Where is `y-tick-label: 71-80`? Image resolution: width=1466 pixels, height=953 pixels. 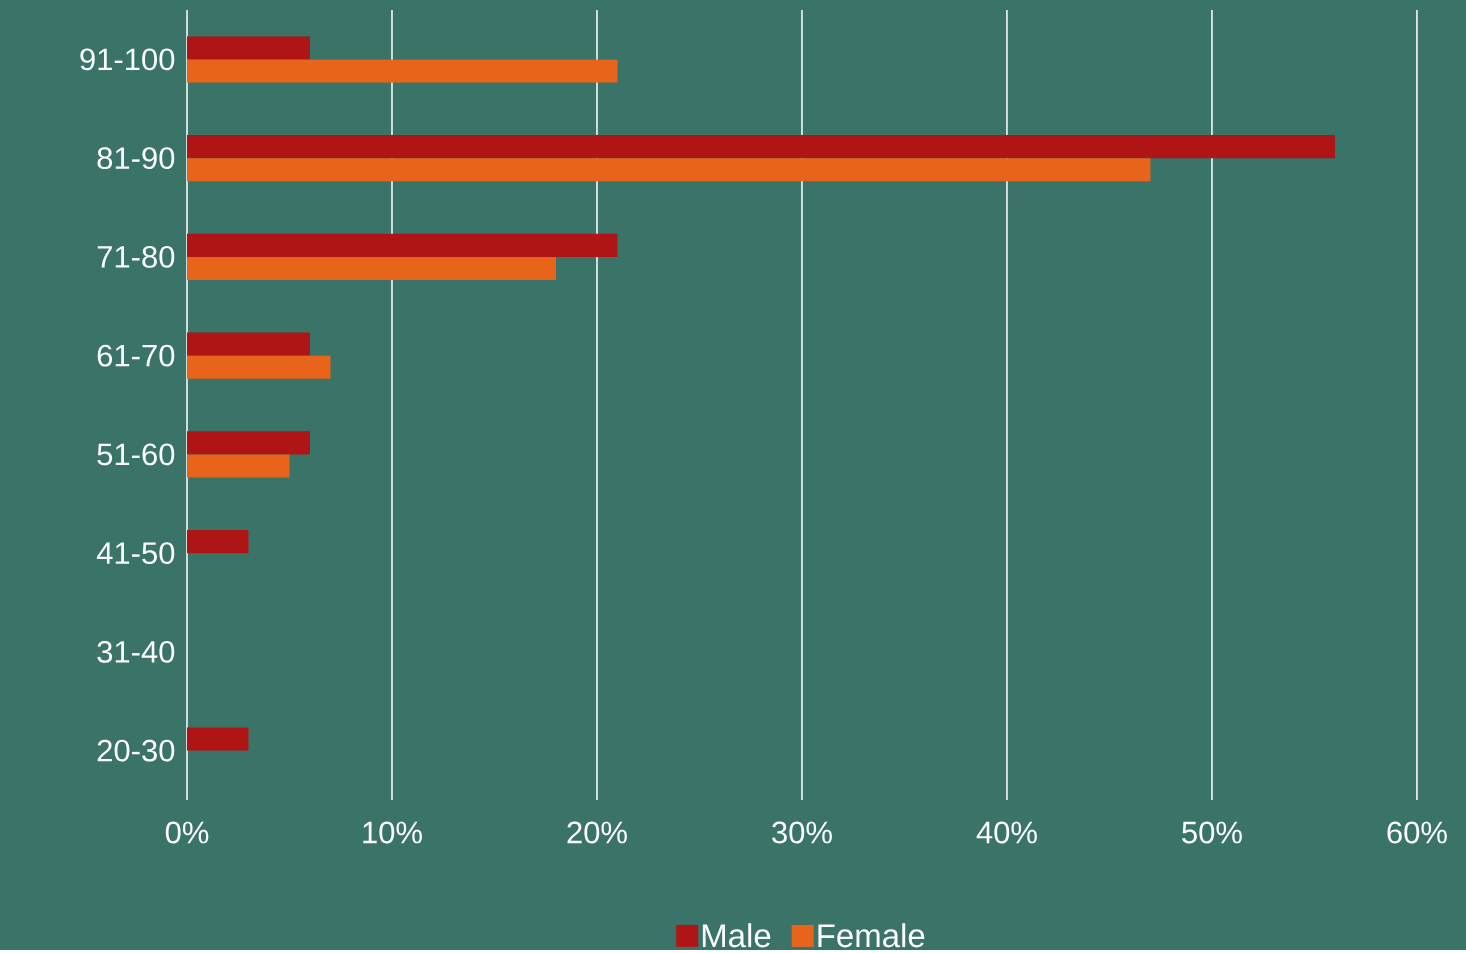 y-tick-label: 71-80 is located at coordinates (136, 257).